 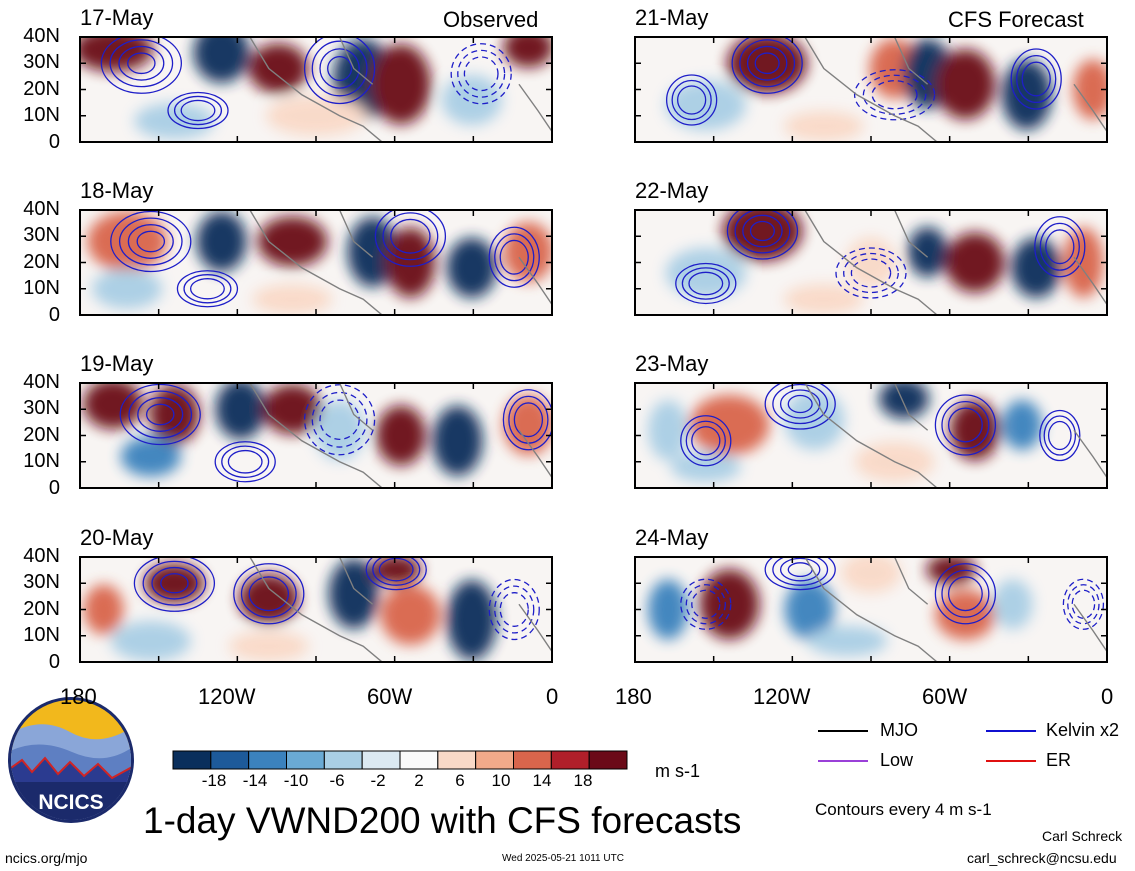 What do you see at coordinates (563, 858) in the screenshot?
I see `footer-timestamp: Wed 2025-05-21 1011 UTC` at bounding box center [563, 858].